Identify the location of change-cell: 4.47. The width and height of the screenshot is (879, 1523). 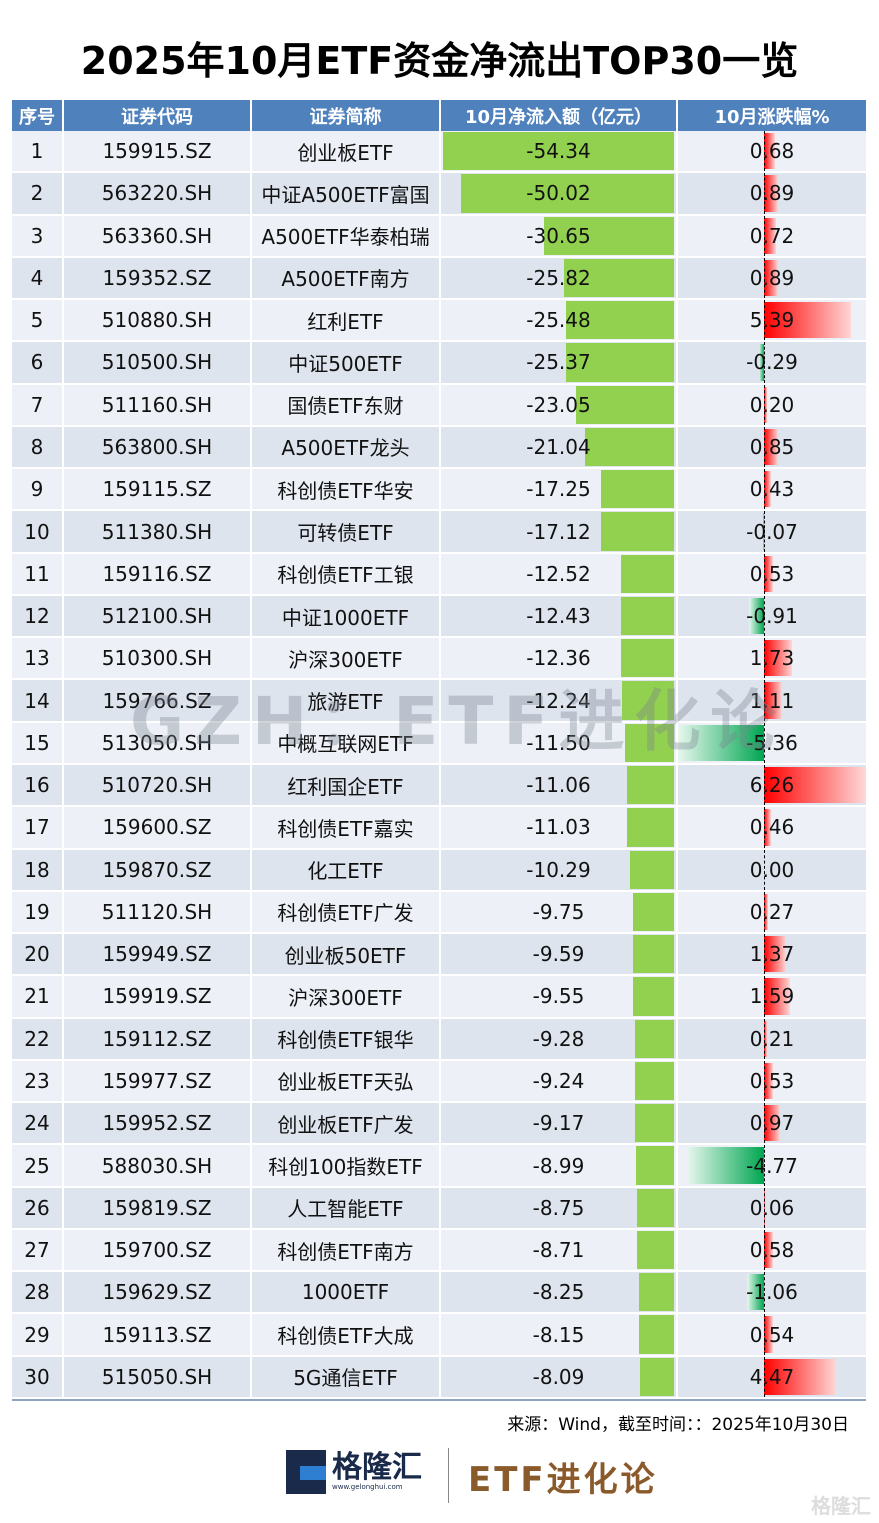
(772, 1376).